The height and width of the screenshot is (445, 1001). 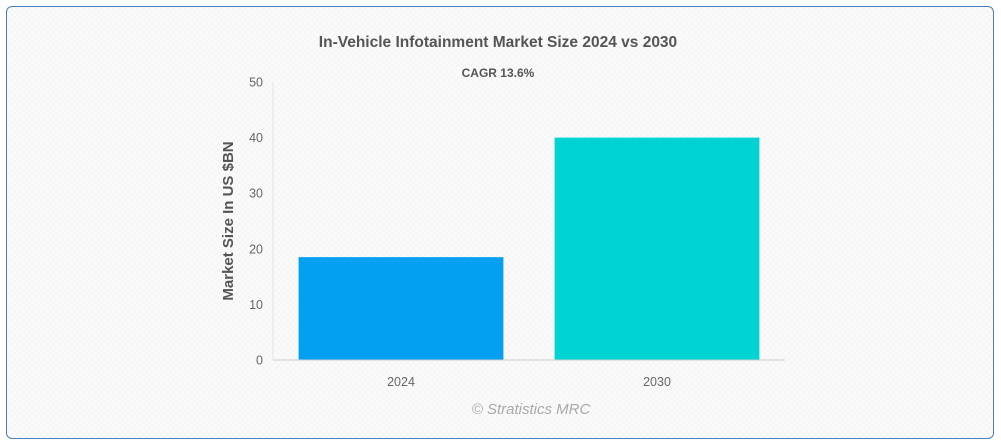 I want to click on bar-2024, so click(x=401, y=308).